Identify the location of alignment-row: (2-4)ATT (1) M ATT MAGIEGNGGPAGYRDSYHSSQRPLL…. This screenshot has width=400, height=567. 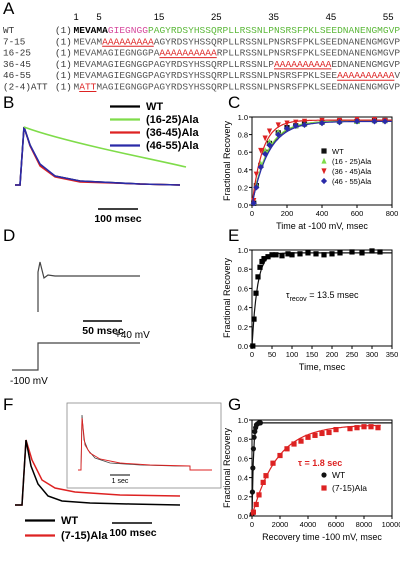
(201, 87).